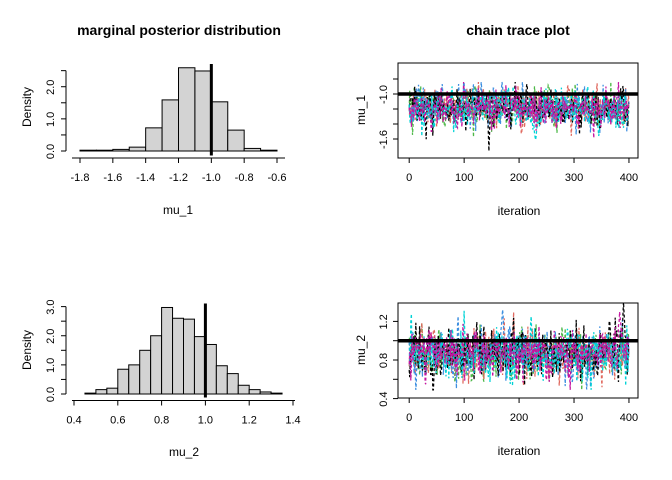  What do you see at coordinates (27, 107) in the screenshot?
I see `yaxis-label-density-top: Density` at bounding box center [27, 107].